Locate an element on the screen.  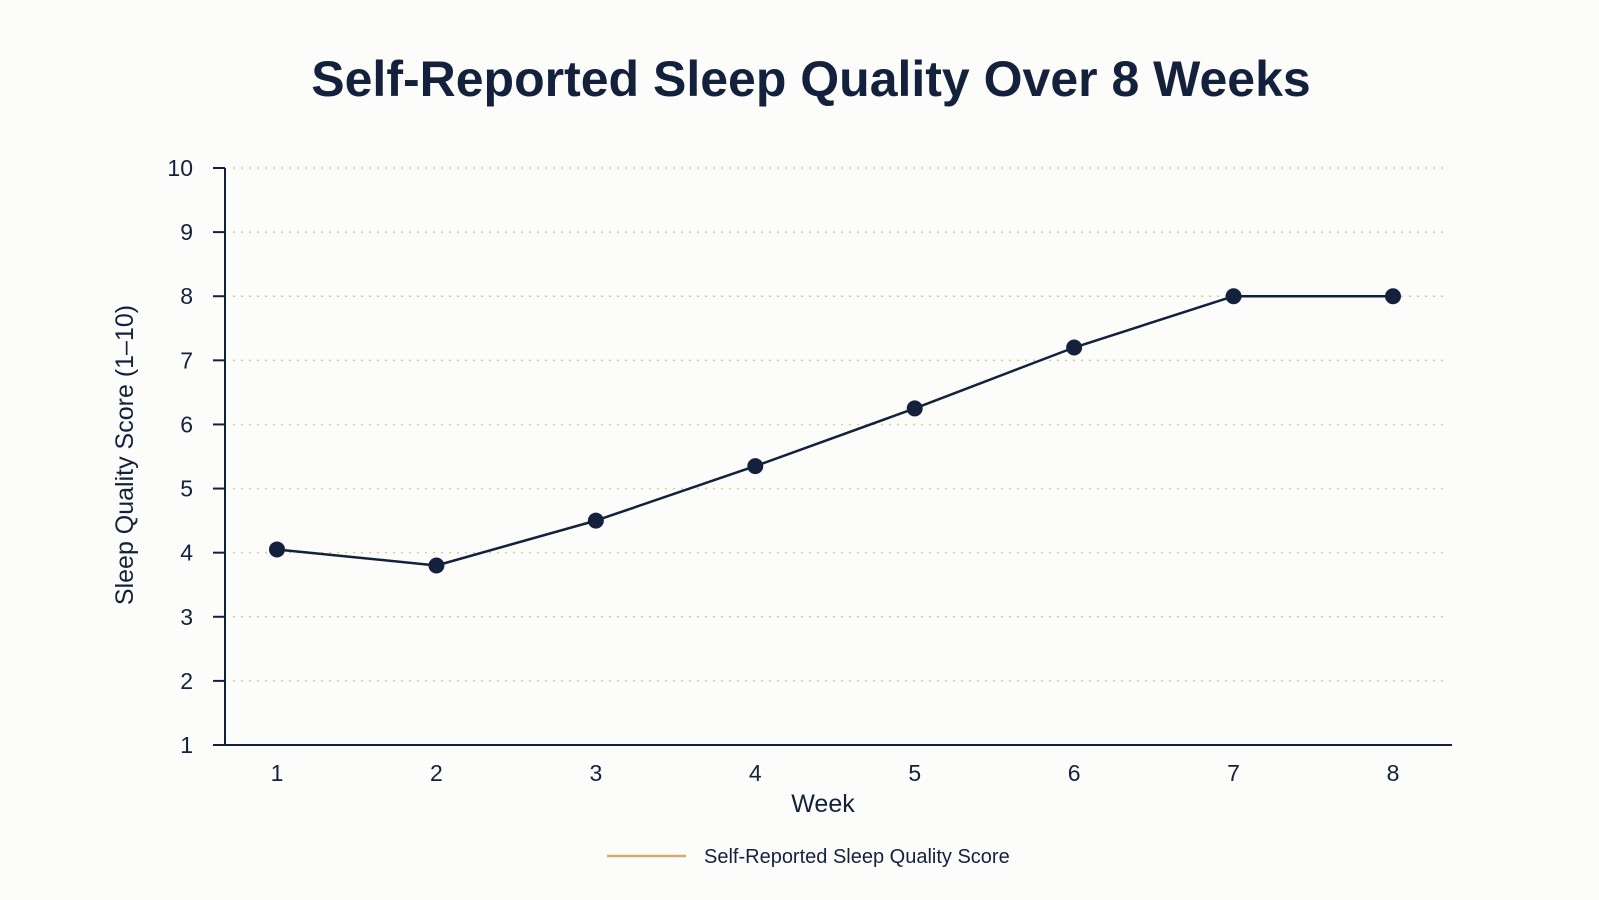
y-tick-label: 10 is located at coordinates (180, 168).